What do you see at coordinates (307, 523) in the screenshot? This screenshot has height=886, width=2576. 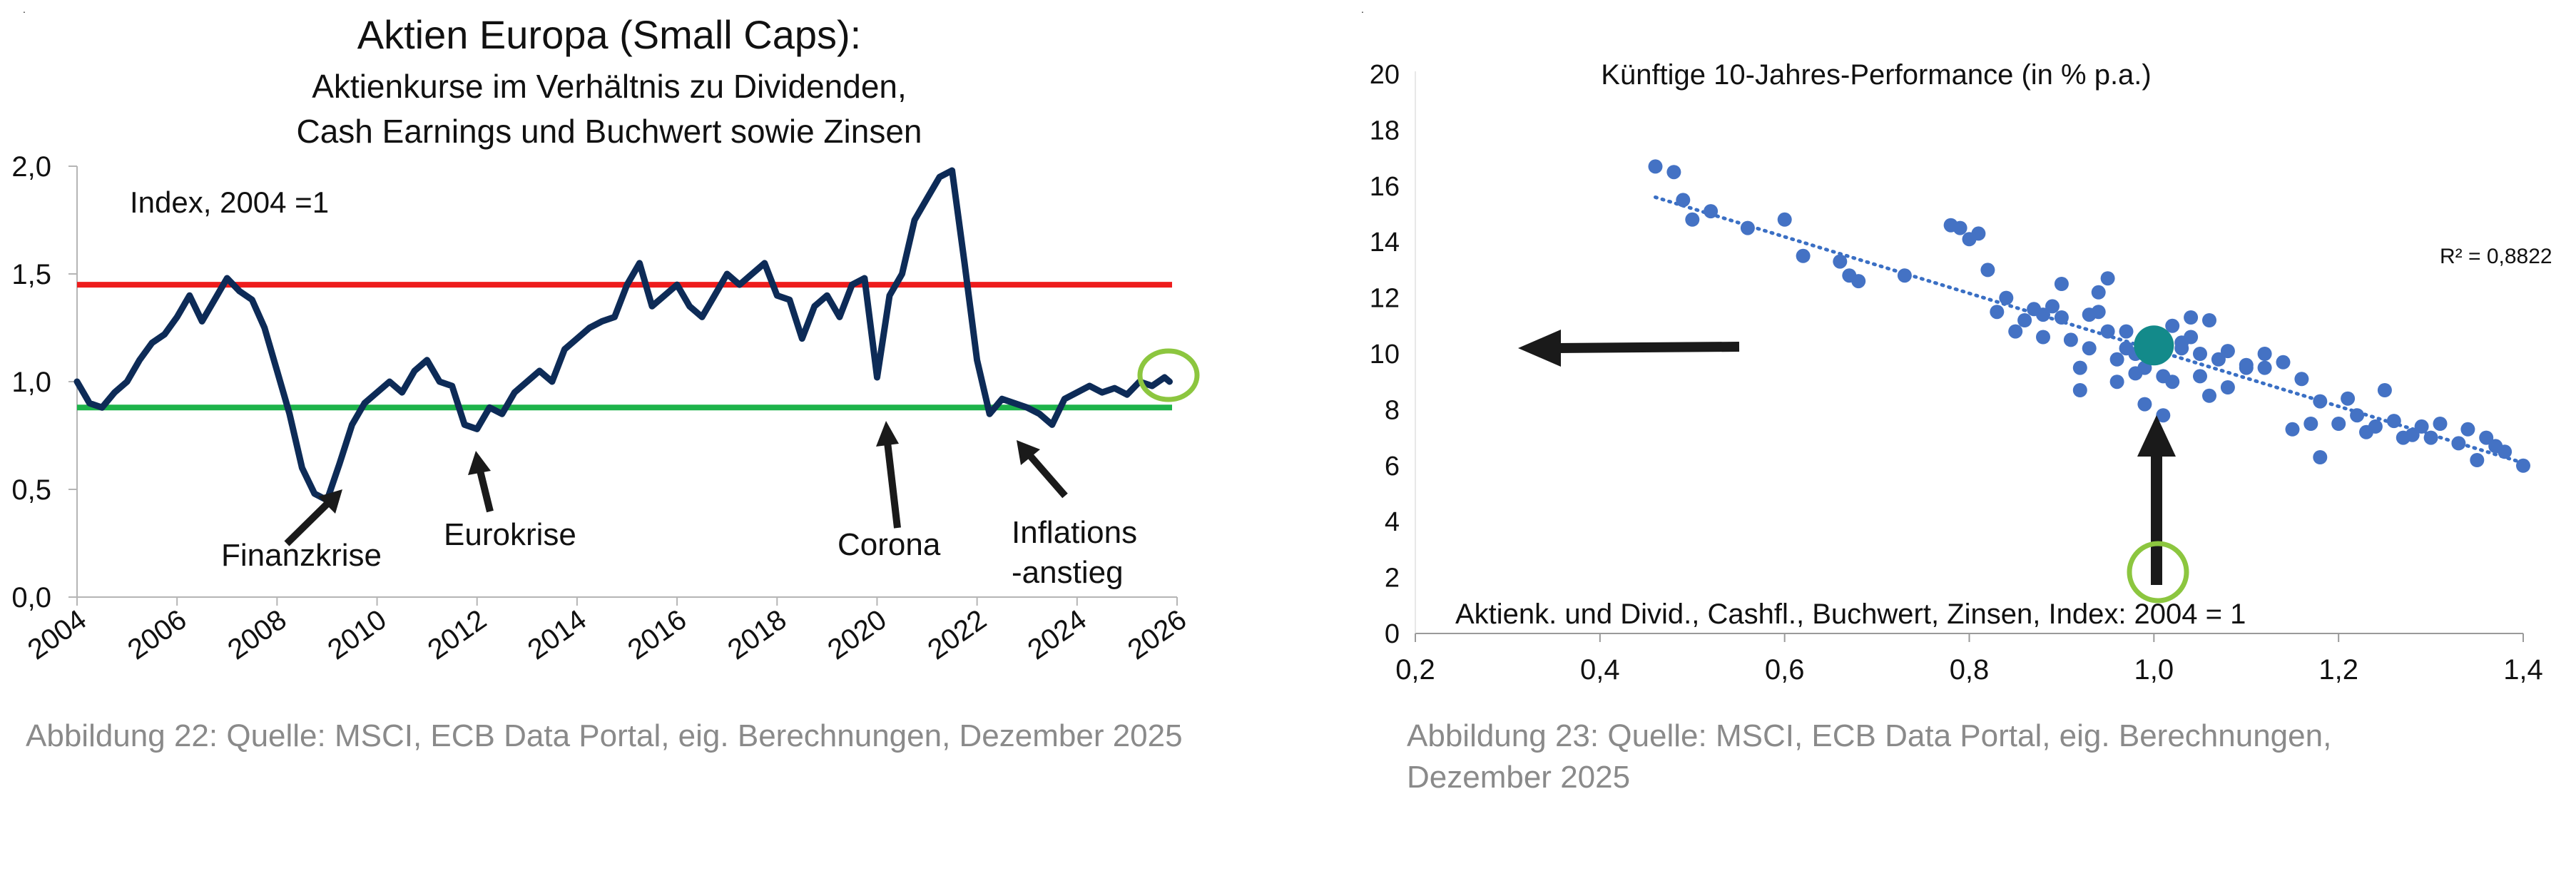 I see `arrow-finanzkrise` at bounding box center [307, 523].